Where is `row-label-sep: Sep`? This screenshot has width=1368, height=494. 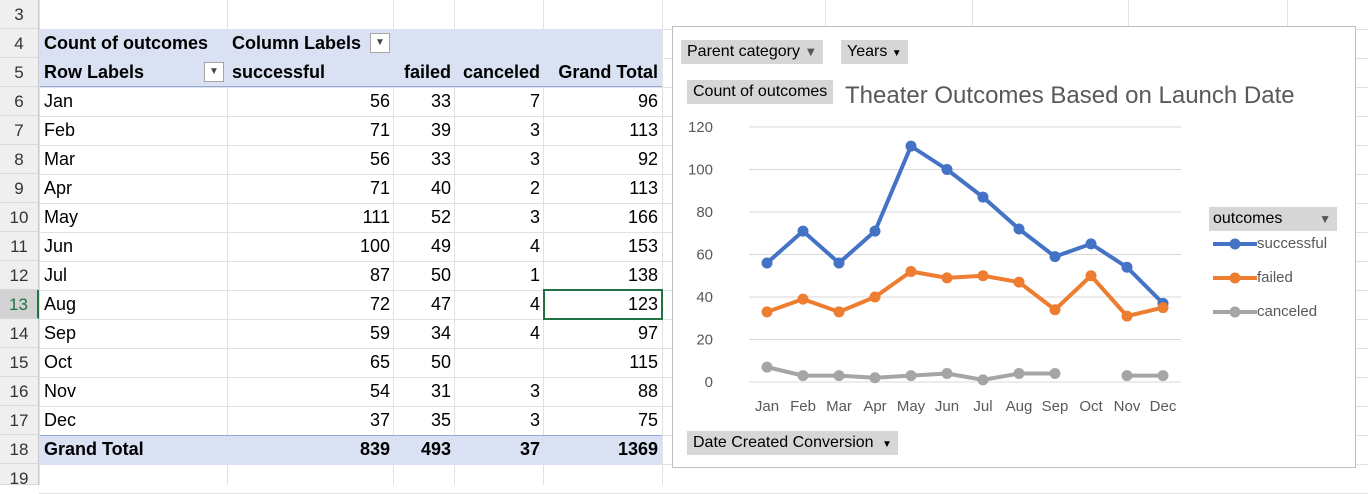
row-label-sep: Sep is located at coordinates (60, 333).